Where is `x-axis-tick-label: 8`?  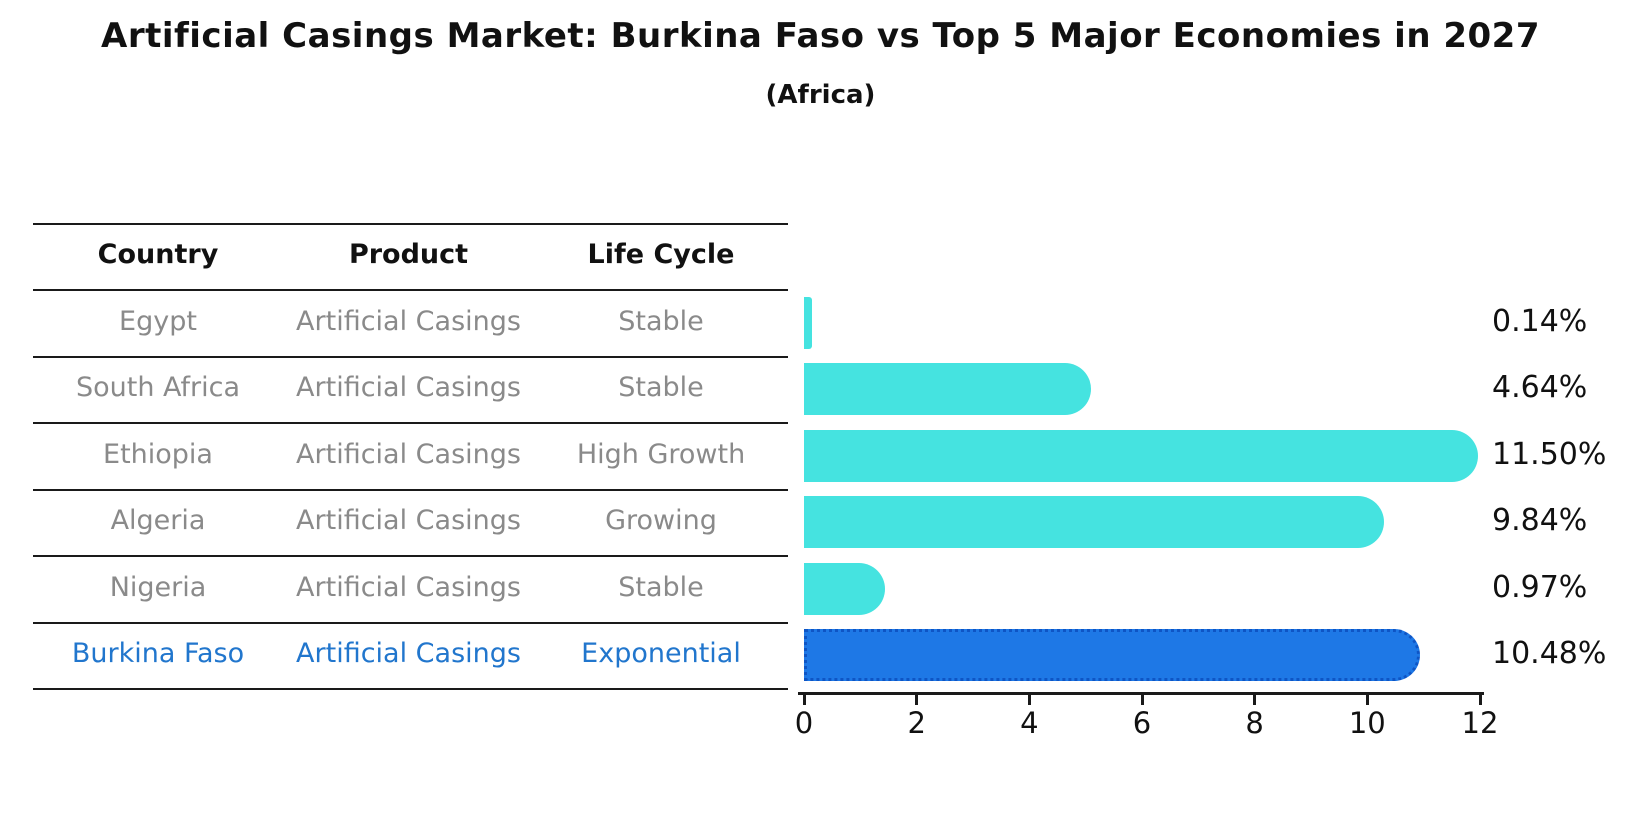
x-axis-tick-label: 8 is located at coordinates (1254, 723).